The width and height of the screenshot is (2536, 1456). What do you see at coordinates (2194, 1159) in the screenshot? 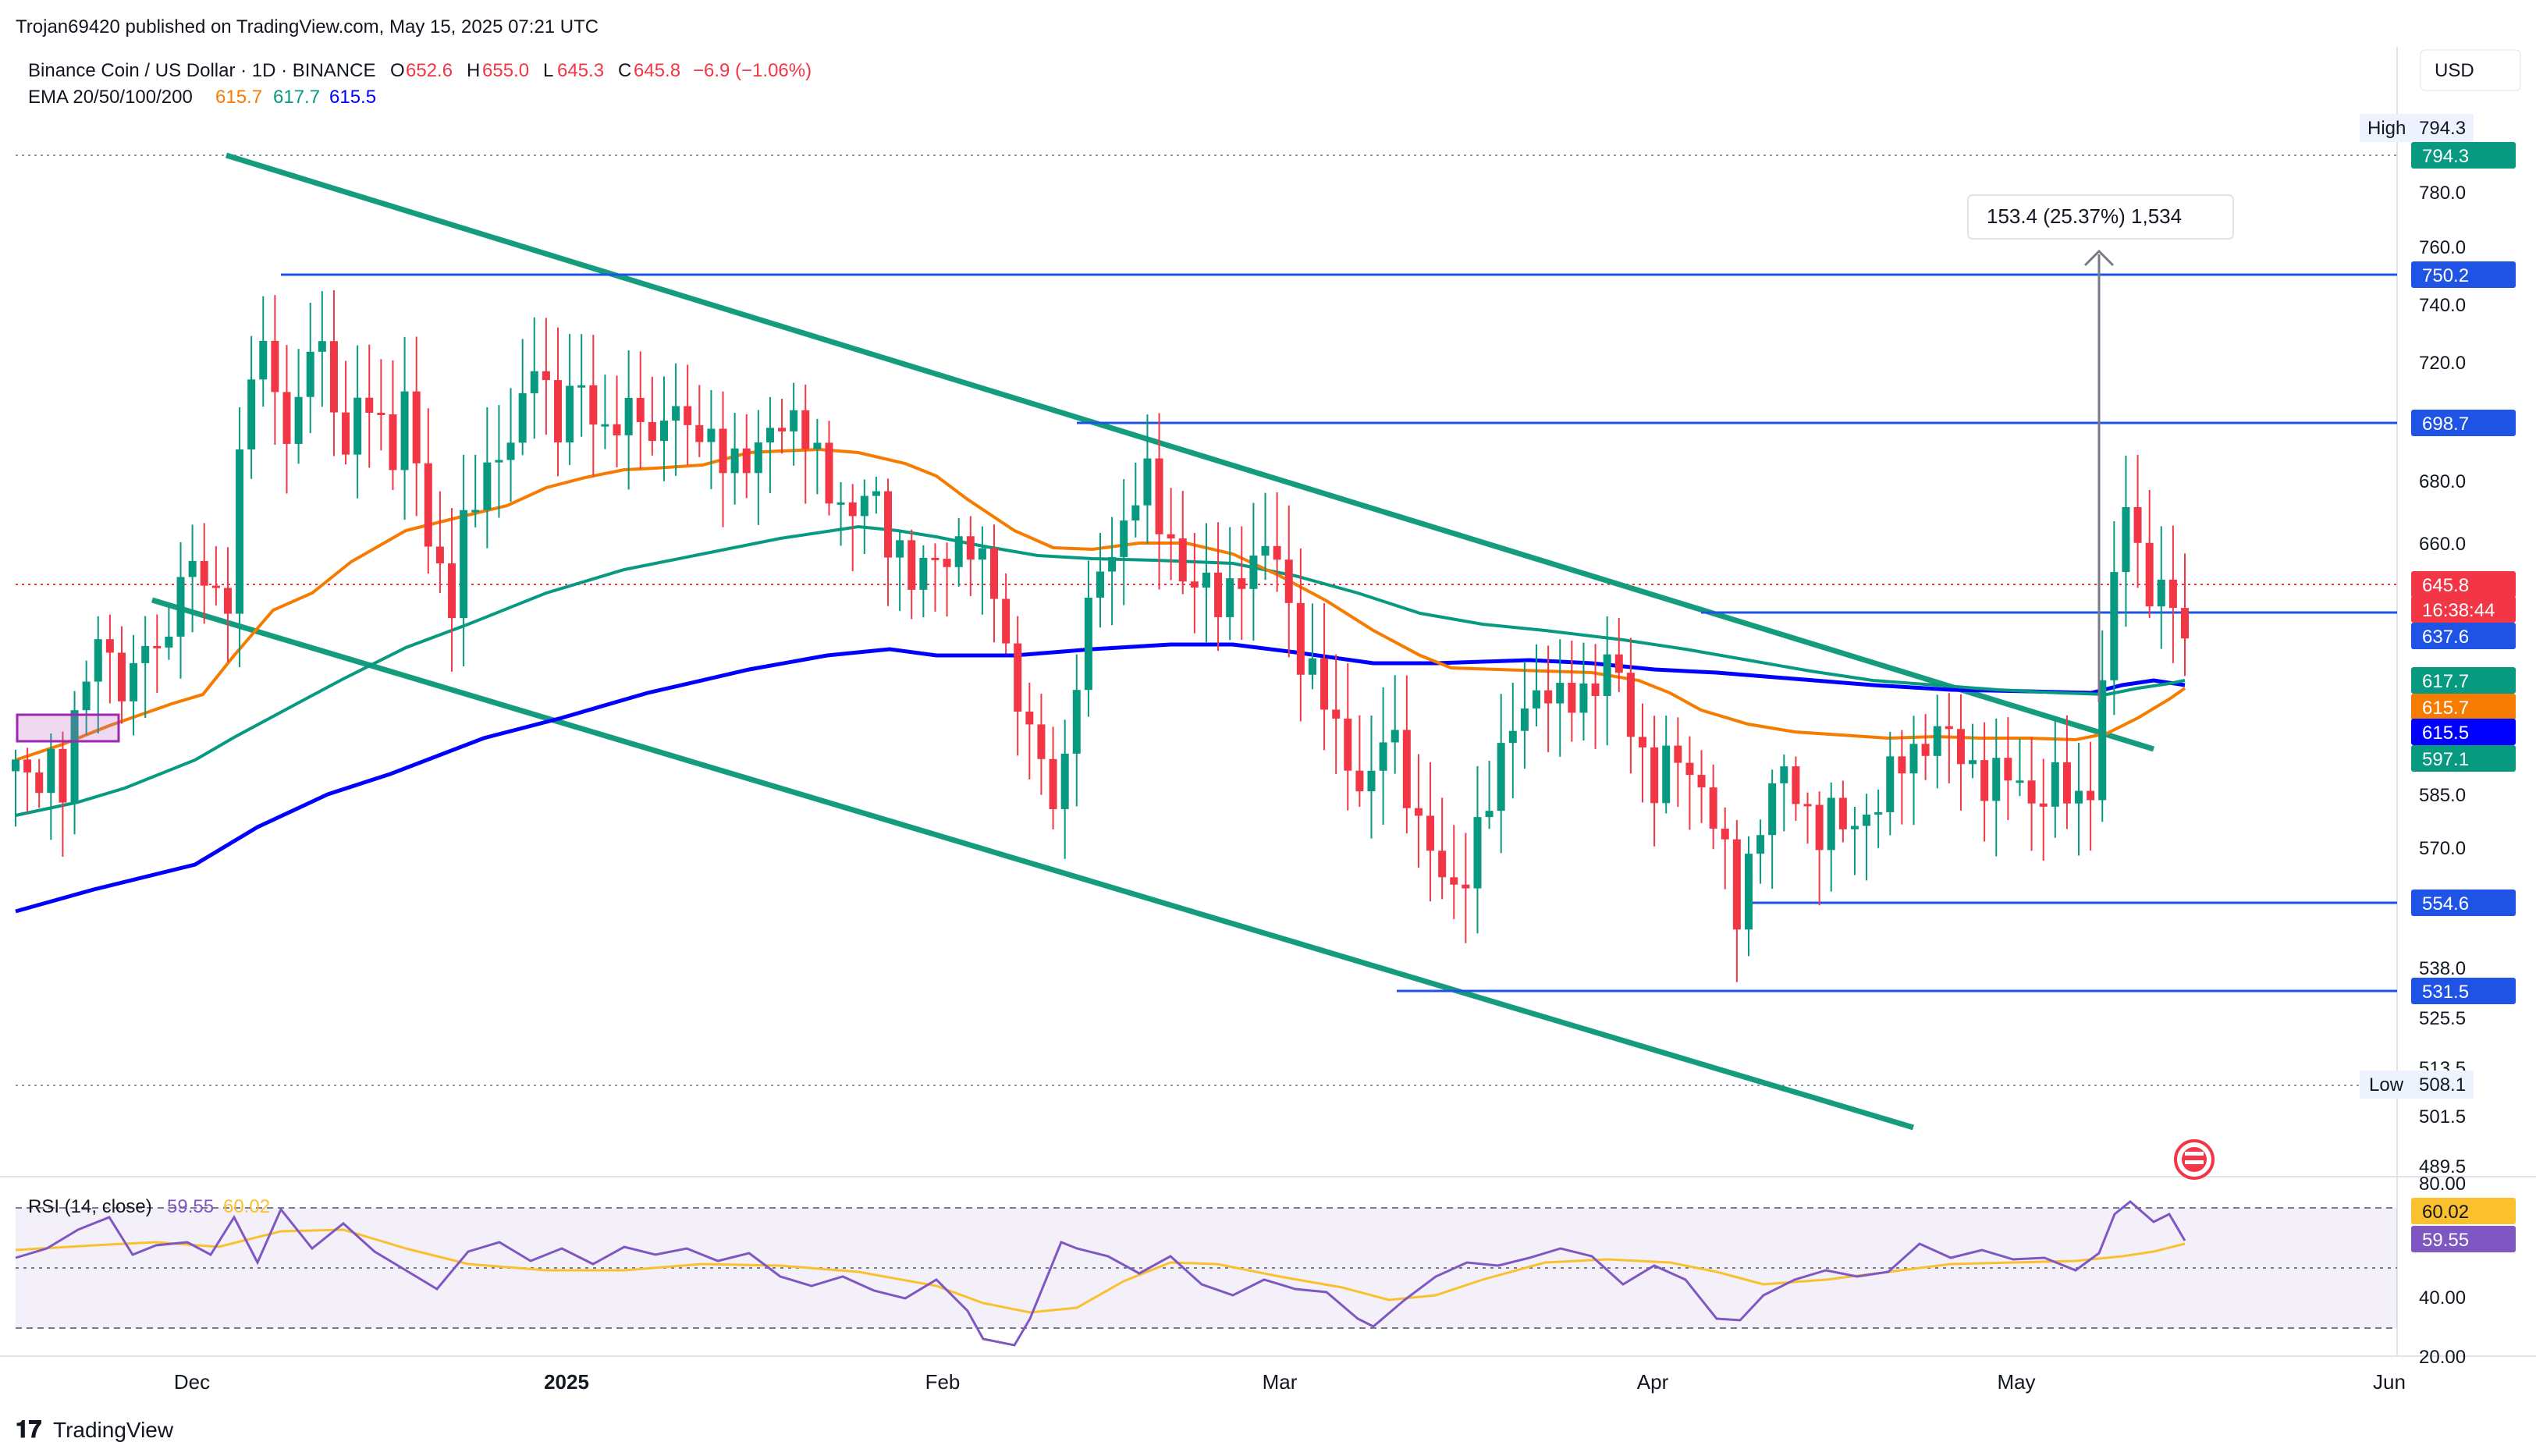
I see `us-flag-icon` at bounding box center [2194, 1159].